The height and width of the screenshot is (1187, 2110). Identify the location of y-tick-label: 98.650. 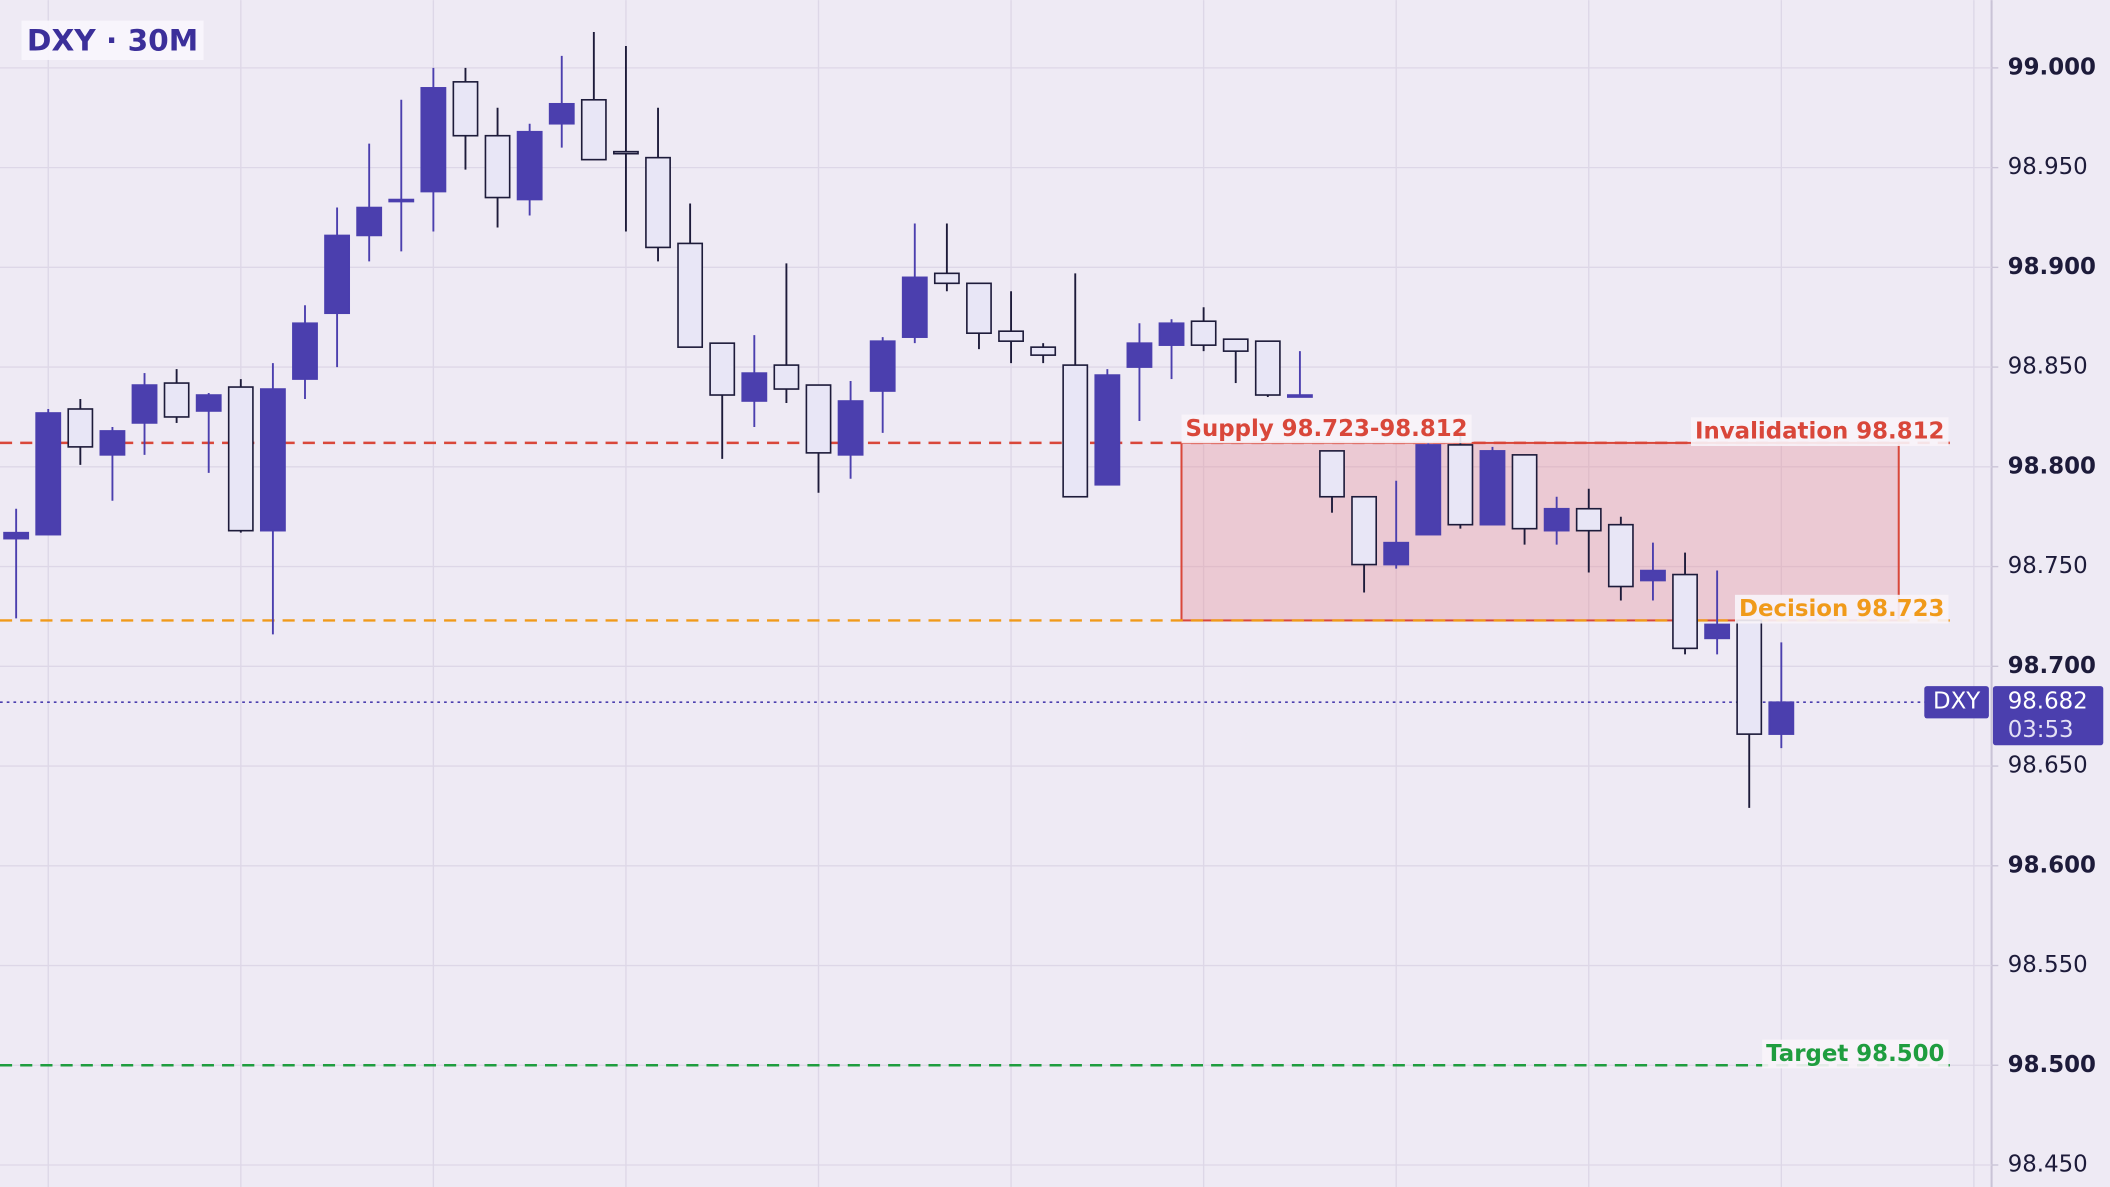
(2048, 766).